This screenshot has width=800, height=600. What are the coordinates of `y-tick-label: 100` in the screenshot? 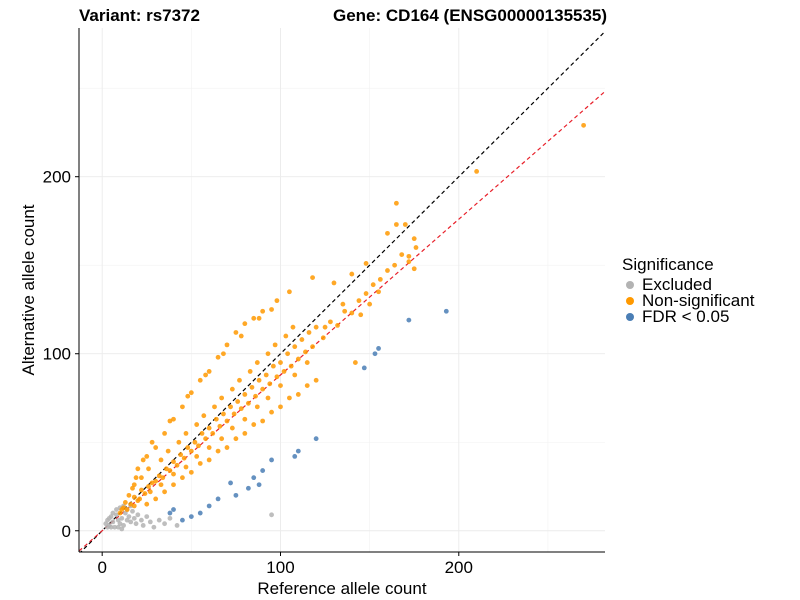 It's located at (57, 354).